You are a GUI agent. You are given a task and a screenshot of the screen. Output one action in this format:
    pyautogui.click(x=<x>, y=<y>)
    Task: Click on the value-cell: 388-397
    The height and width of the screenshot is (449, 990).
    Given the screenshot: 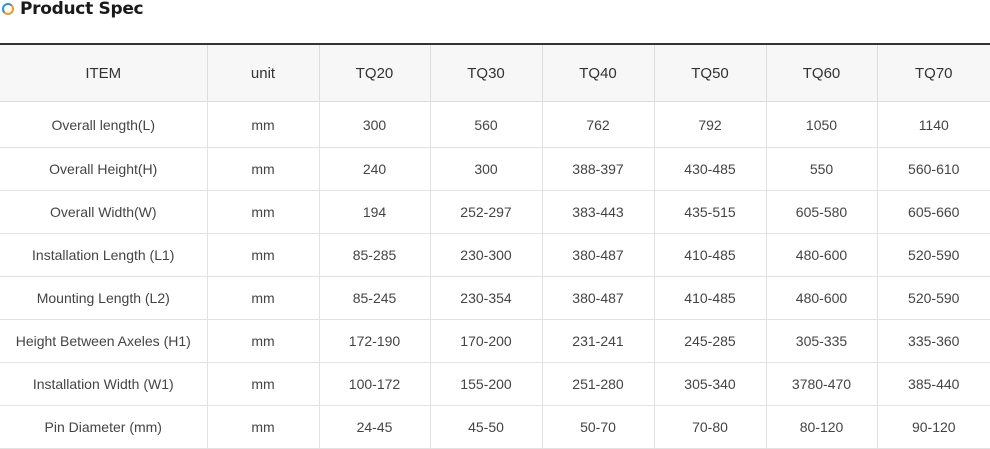 What is the action you would take?
    pyautogui.click(x=597, y=169)
    